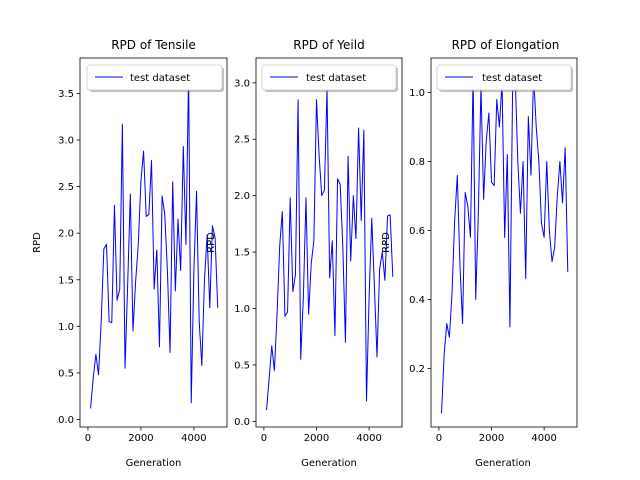  I want to click on y-ticks-elongation: 0.2 0.4 0.6 0.8 1.0, so click(420, 231).